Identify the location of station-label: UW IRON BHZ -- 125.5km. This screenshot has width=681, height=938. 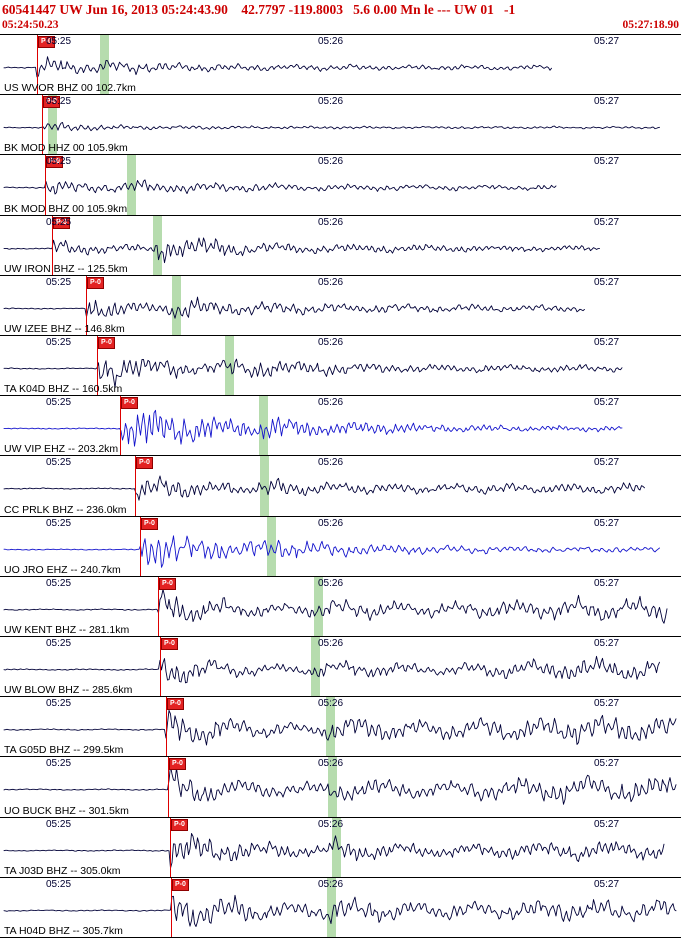
(66, 268).